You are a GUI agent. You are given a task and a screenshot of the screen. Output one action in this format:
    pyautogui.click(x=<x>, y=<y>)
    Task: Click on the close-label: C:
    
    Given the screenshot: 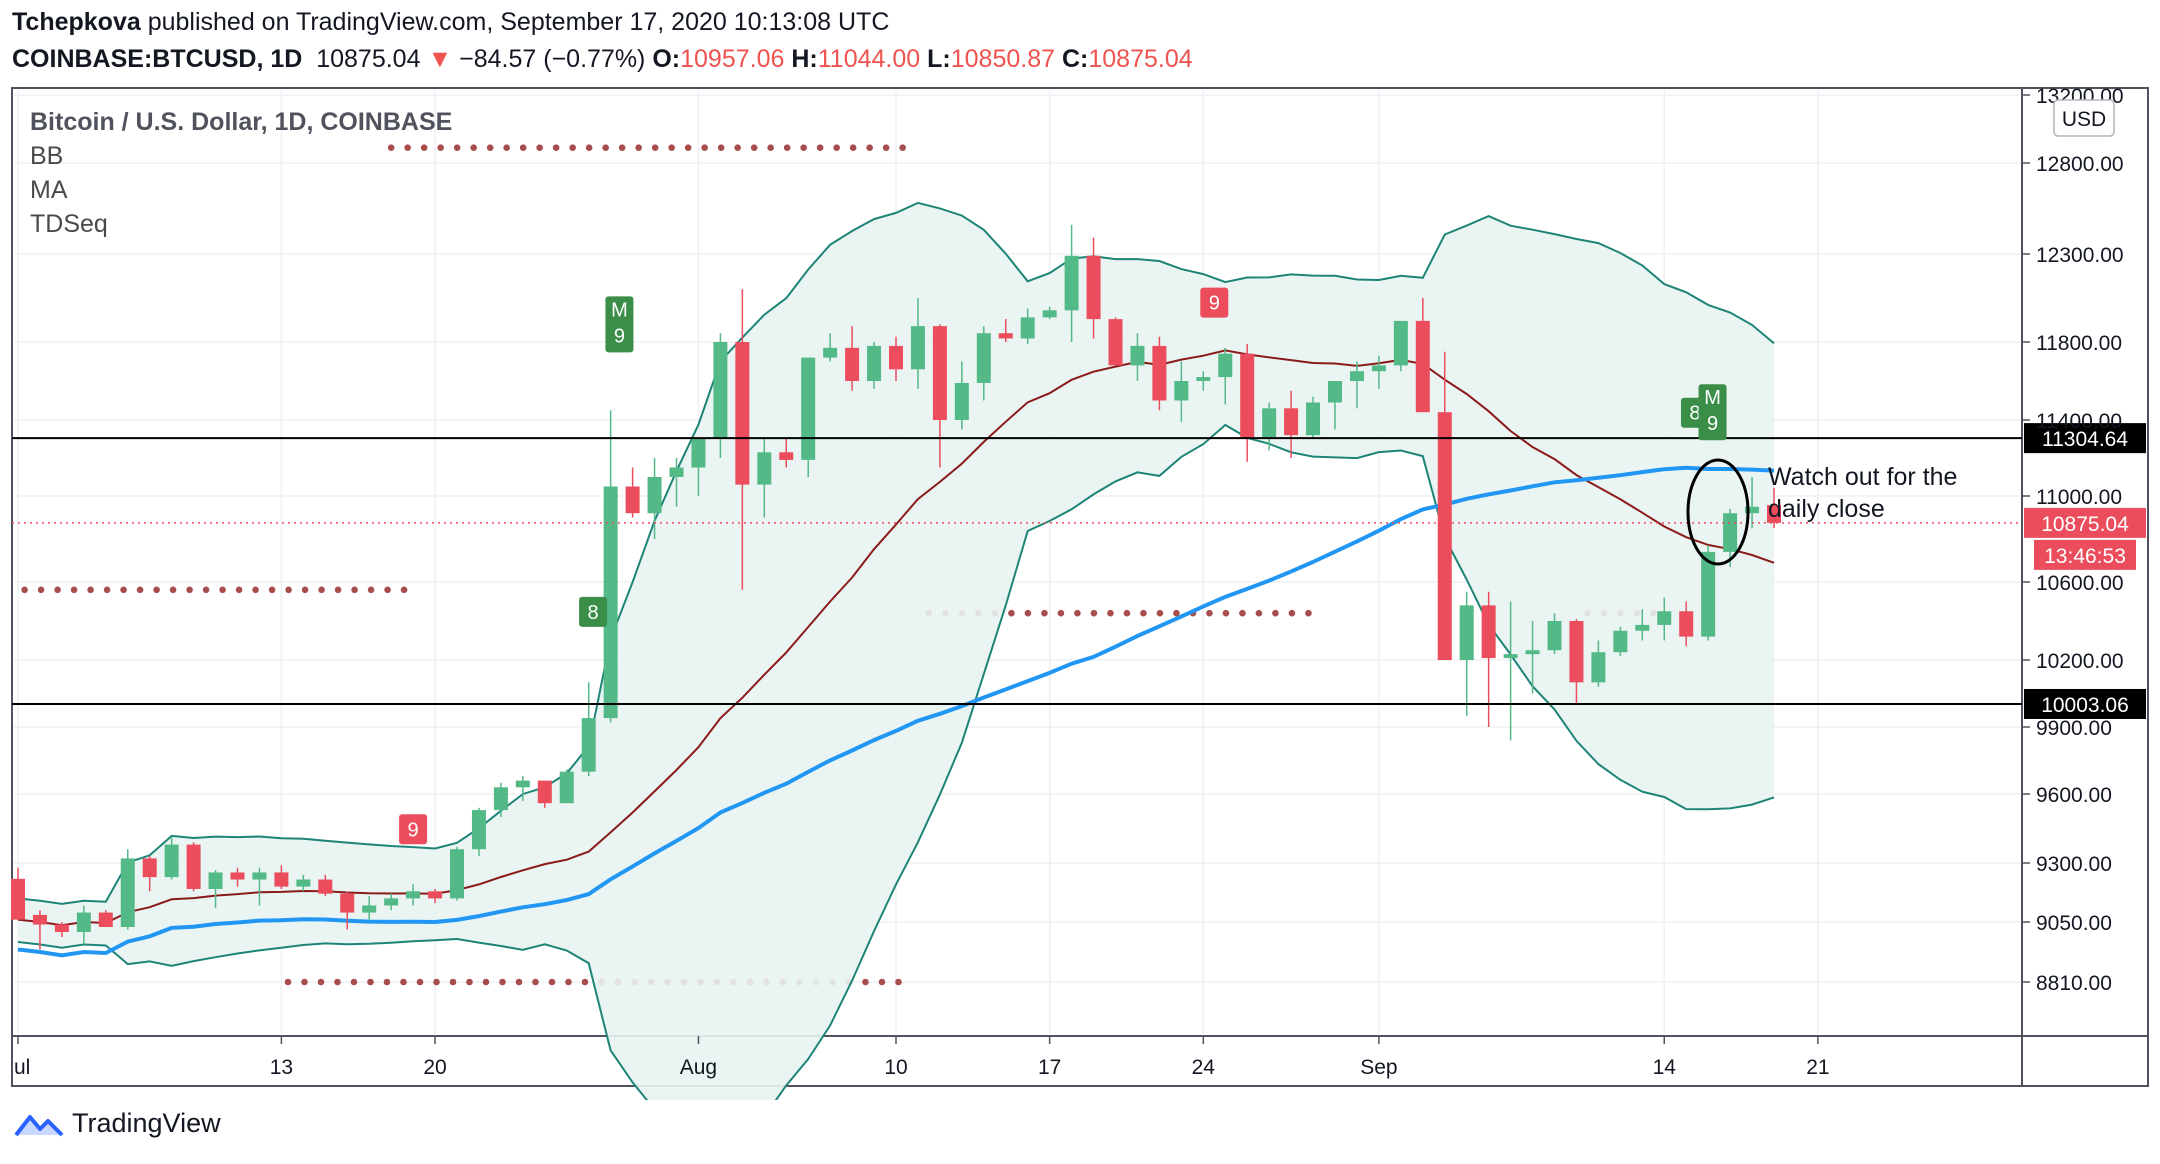 What is the action you would take?
    pyautogui.click(x=1075, y=59)
    